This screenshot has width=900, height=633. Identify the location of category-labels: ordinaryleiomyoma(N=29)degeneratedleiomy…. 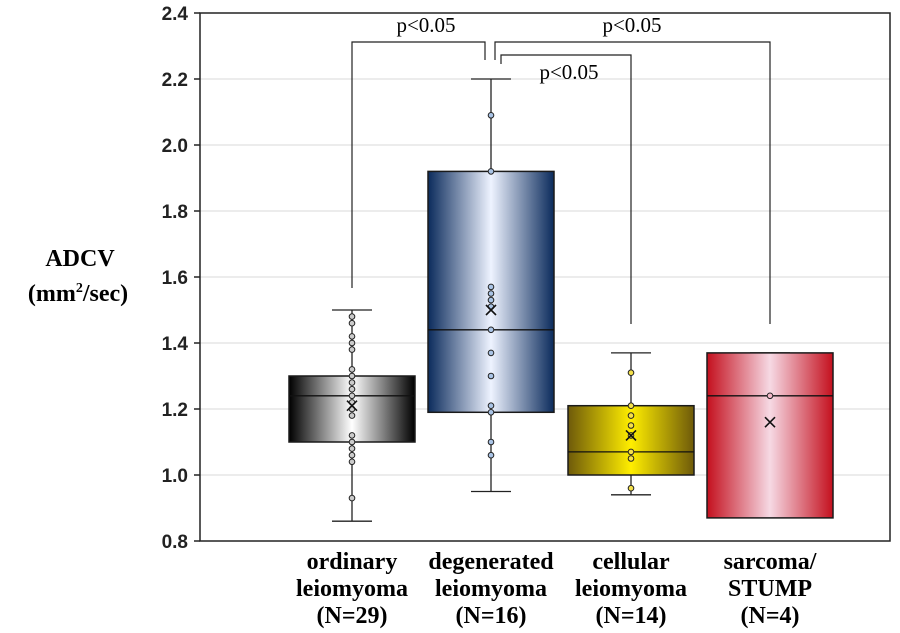
(556, 589).